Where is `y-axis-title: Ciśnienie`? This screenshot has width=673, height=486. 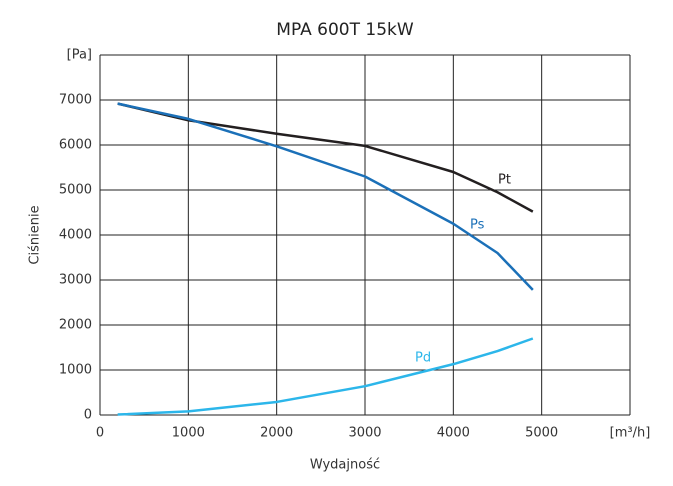
y-axis-title: Ciśnienie is located at coordinates (35, 234).